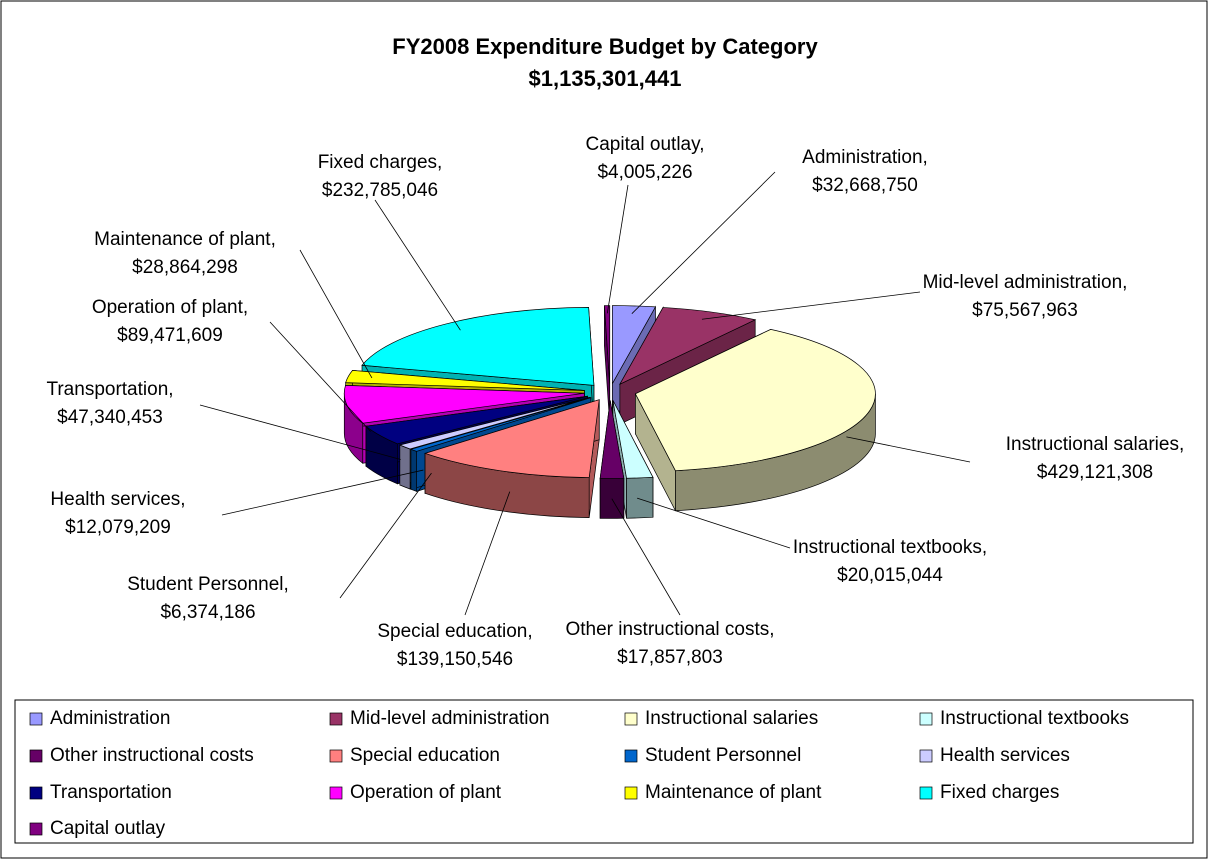  I want to click on data-label-name: Instructional salaries,, so click(1095, 444).